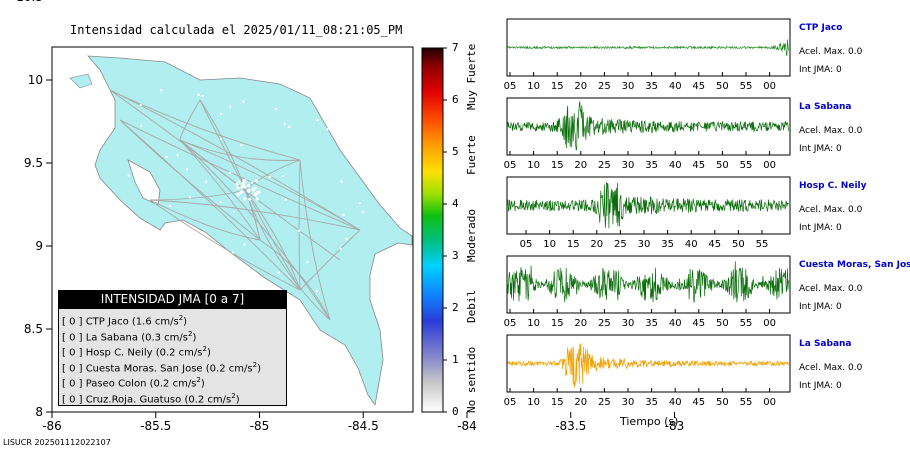 This screenshot has height=460, width=910. What do you see at coordinates (113, 337) in the screenshot?
I see `legend-station: La Sabana` at bounding box center [113, 337].